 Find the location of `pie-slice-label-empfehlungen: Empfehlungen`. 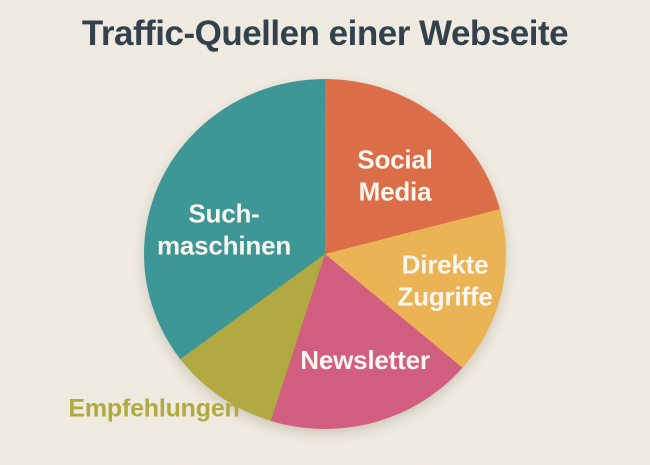

pie-slice-label-empfehlungen: Empfehlungen is located at coordinates (154, 408).